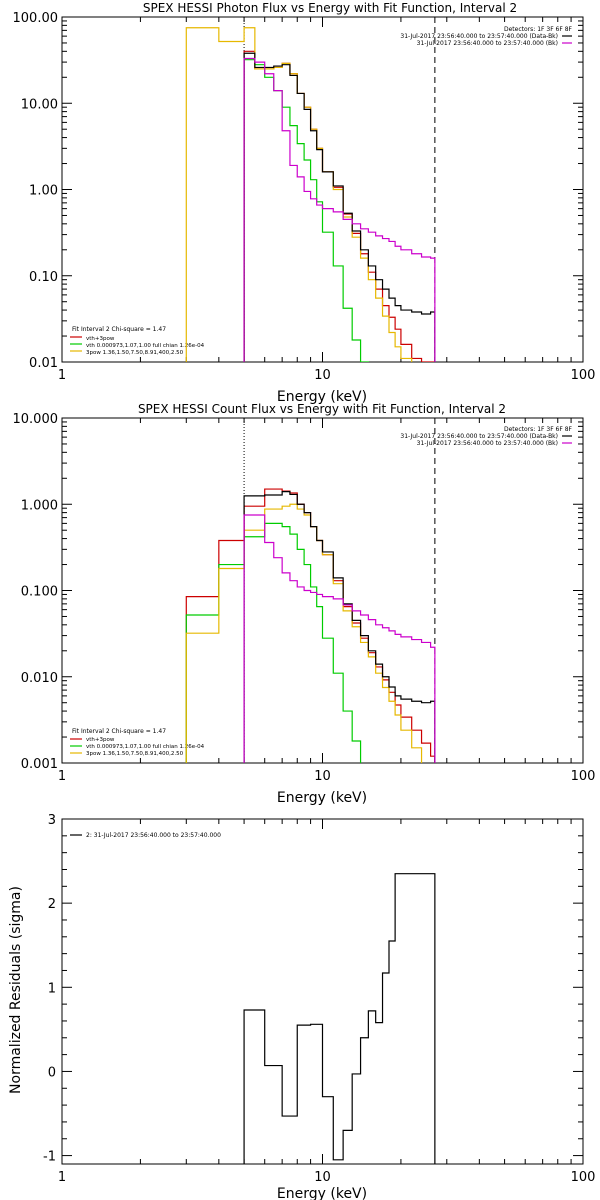  What do you see at coordinates (135, 754) in the screenshot?
I see `count-flux-legend-label-2: 3pow 1.36,1.50,7.50,8.91,400,2.50` at bounding box center [135, 754].